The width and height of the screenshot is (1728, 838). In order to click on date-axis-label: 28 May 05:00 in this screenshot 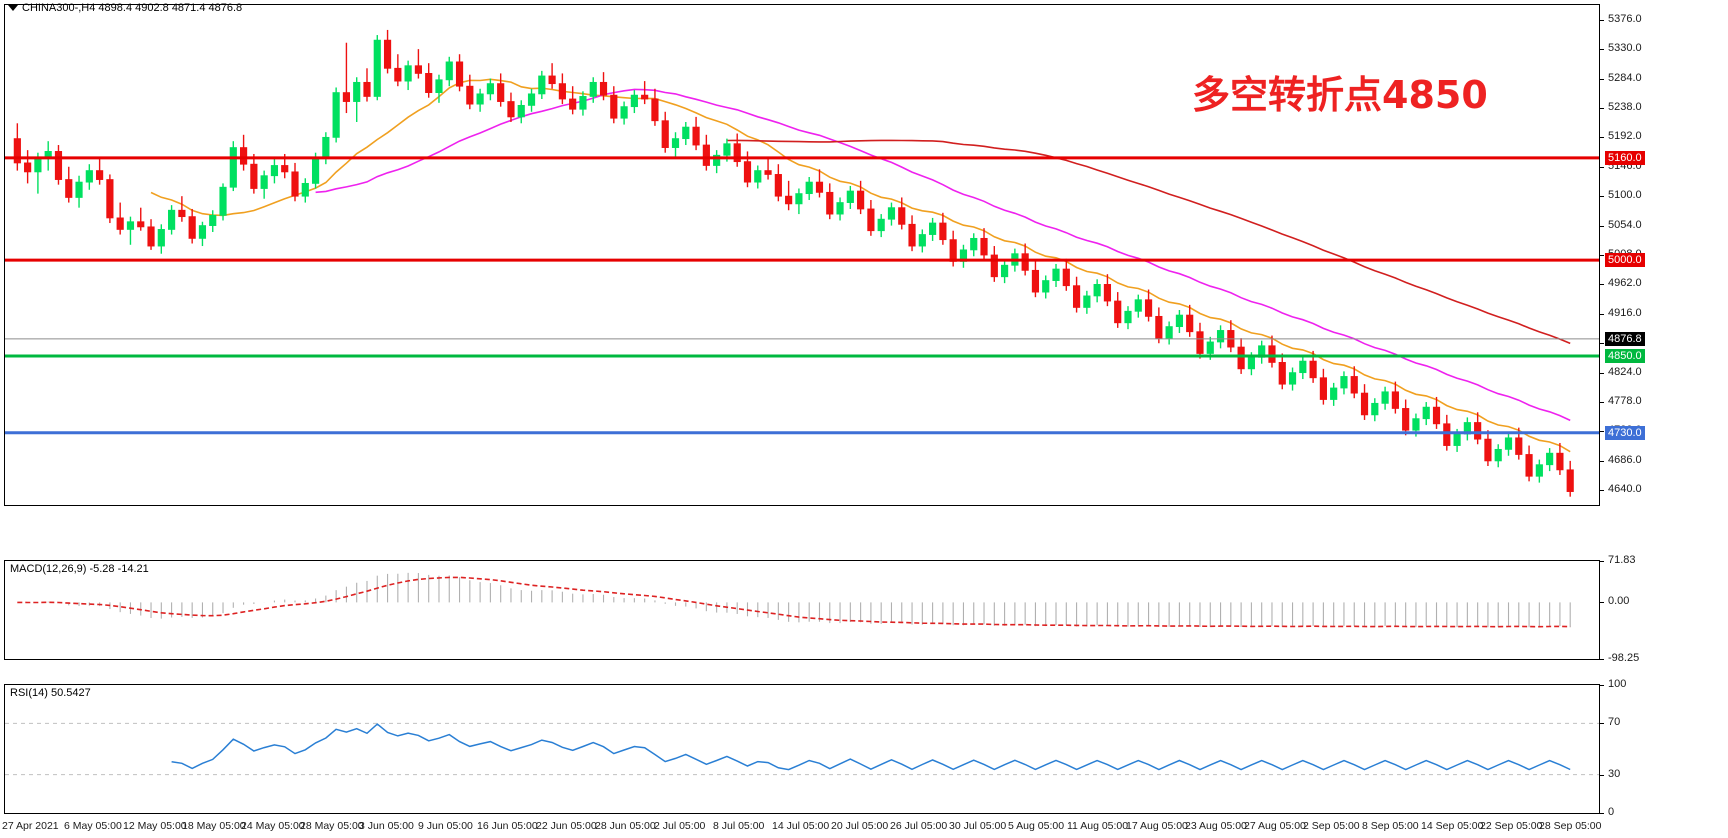, I will do `click(332, 826)`.